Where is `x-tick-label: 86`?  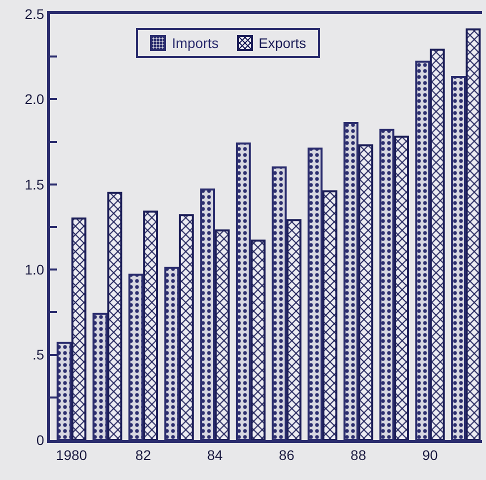
x-tick-label: 86 is located at coordinates (286, 454).